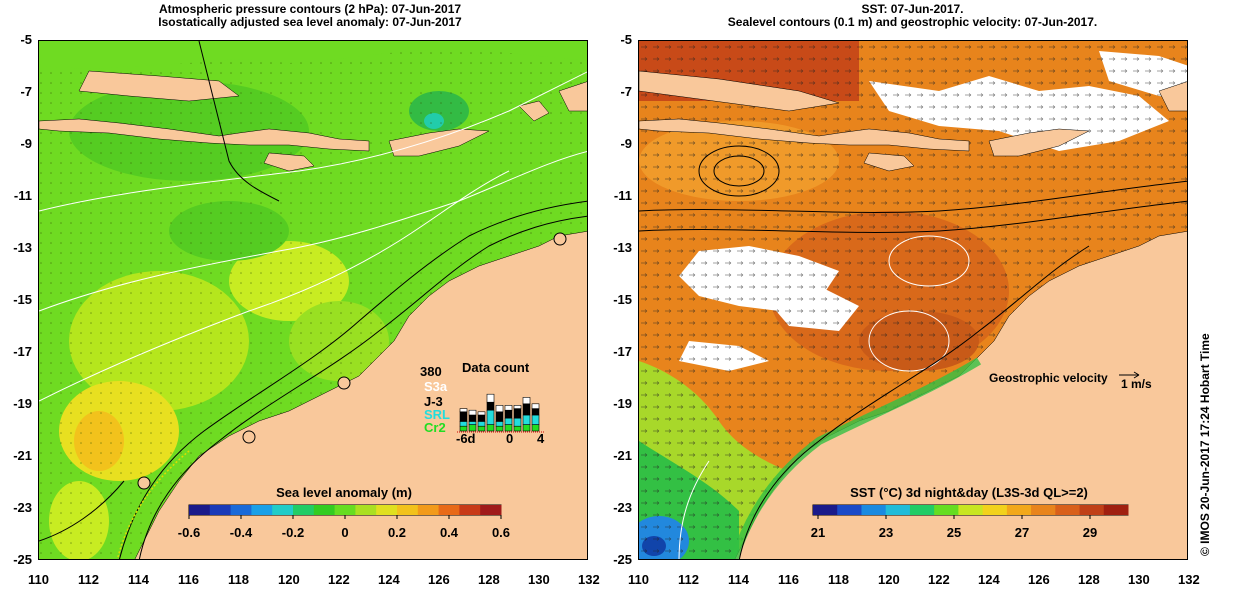 Image resolution: width=1250 pixels, height=590 pixels. Describe the element at coordinates (431, 371) in the screenshot. I see `data-count-max: 380` at that location.